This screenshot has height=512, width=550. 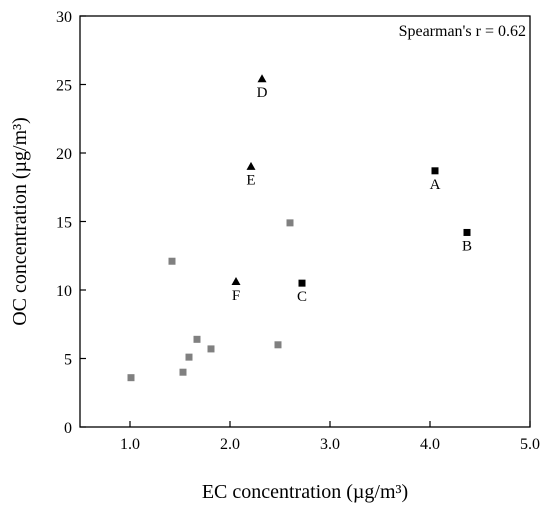 I want to click on y-tick-label: 20, so click(x=64, y=154).